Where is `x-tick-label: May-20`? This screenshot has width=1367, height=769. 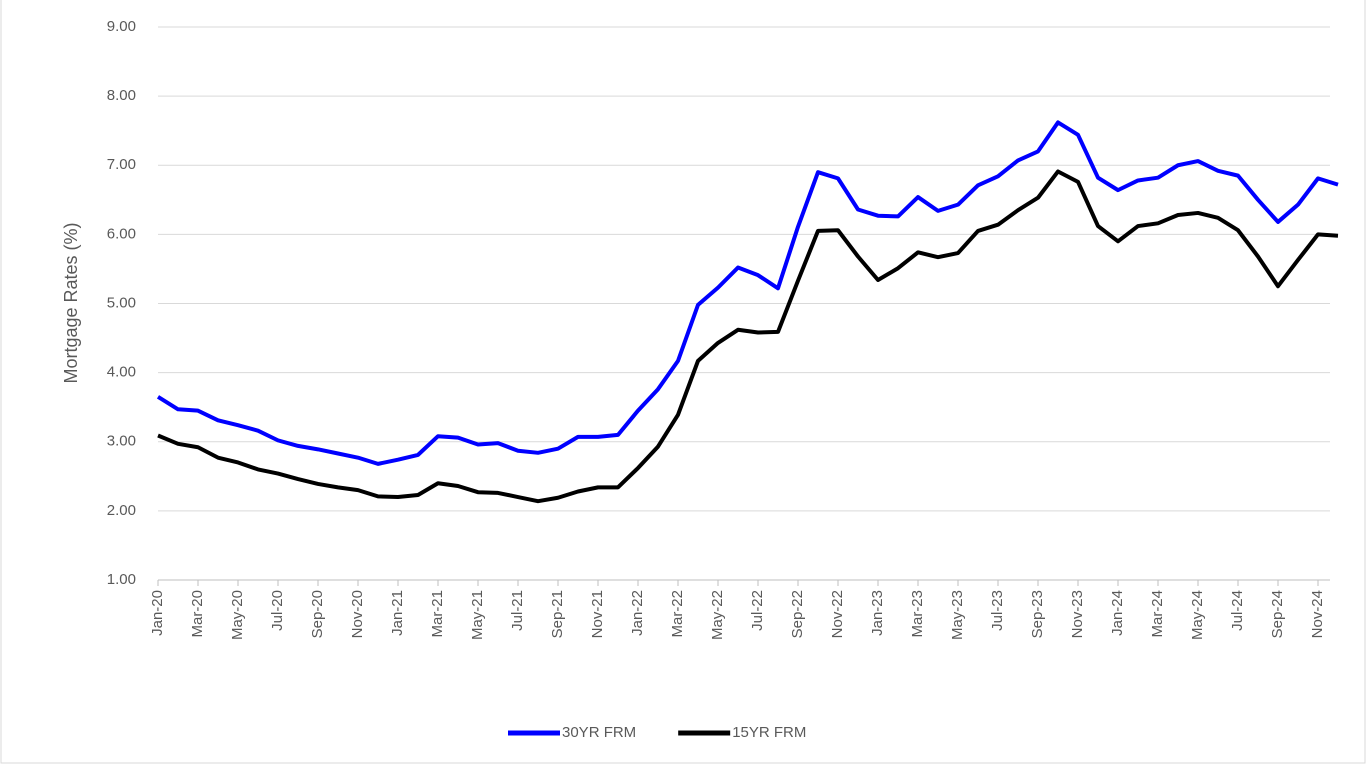
x-tick-label: May-20 is located at coordinates (237, 615).